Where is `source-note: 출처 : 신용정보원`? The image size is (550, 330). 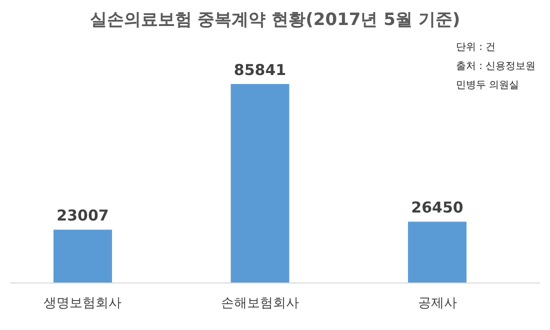 source-note: 출처 : 신용정보원 is located at coordinates (496, 66).